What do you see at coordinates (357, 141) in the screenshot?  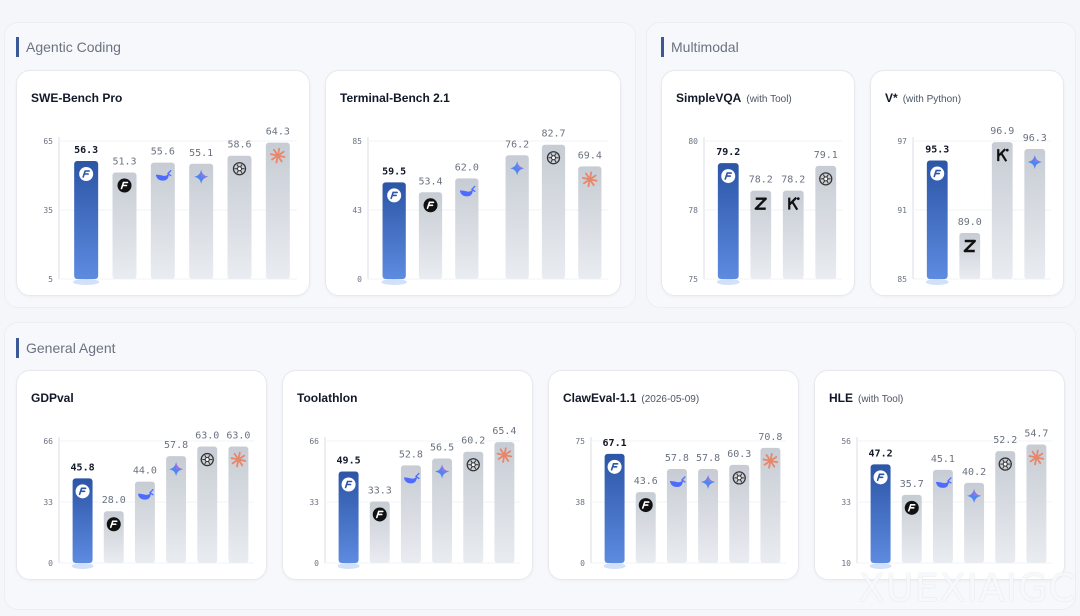 I see `y-tick-label: 85` at bounding box center [357, 141].